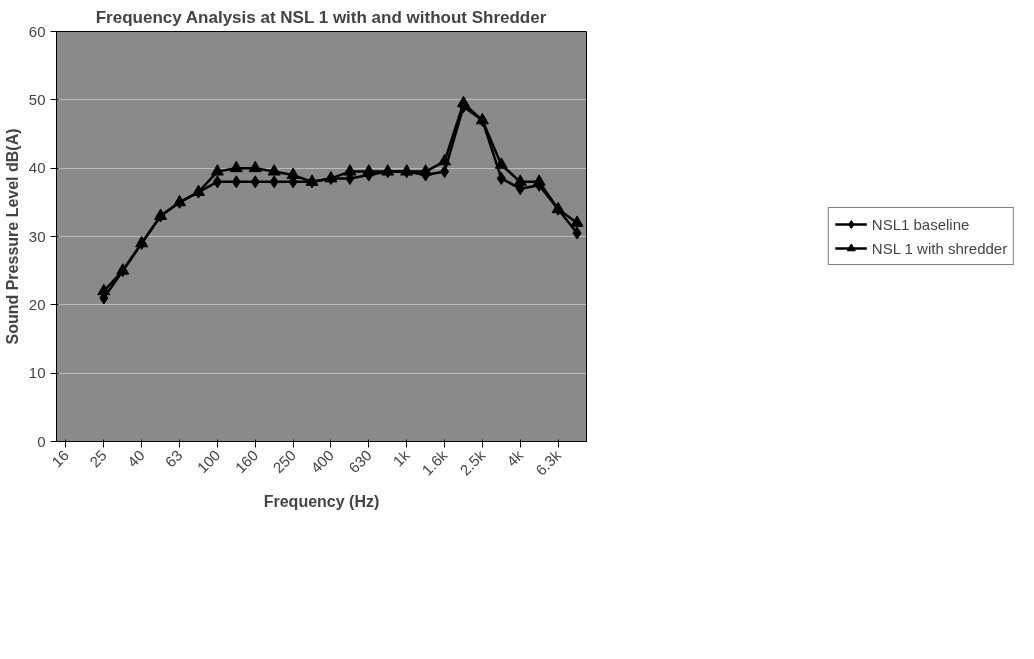 This screenshot has width=1034, height=659. What do you see at coordinates (920, 224) in the screenshot?
I see `legend-label: NSL1 baseline` at bounding box center [920, 224].